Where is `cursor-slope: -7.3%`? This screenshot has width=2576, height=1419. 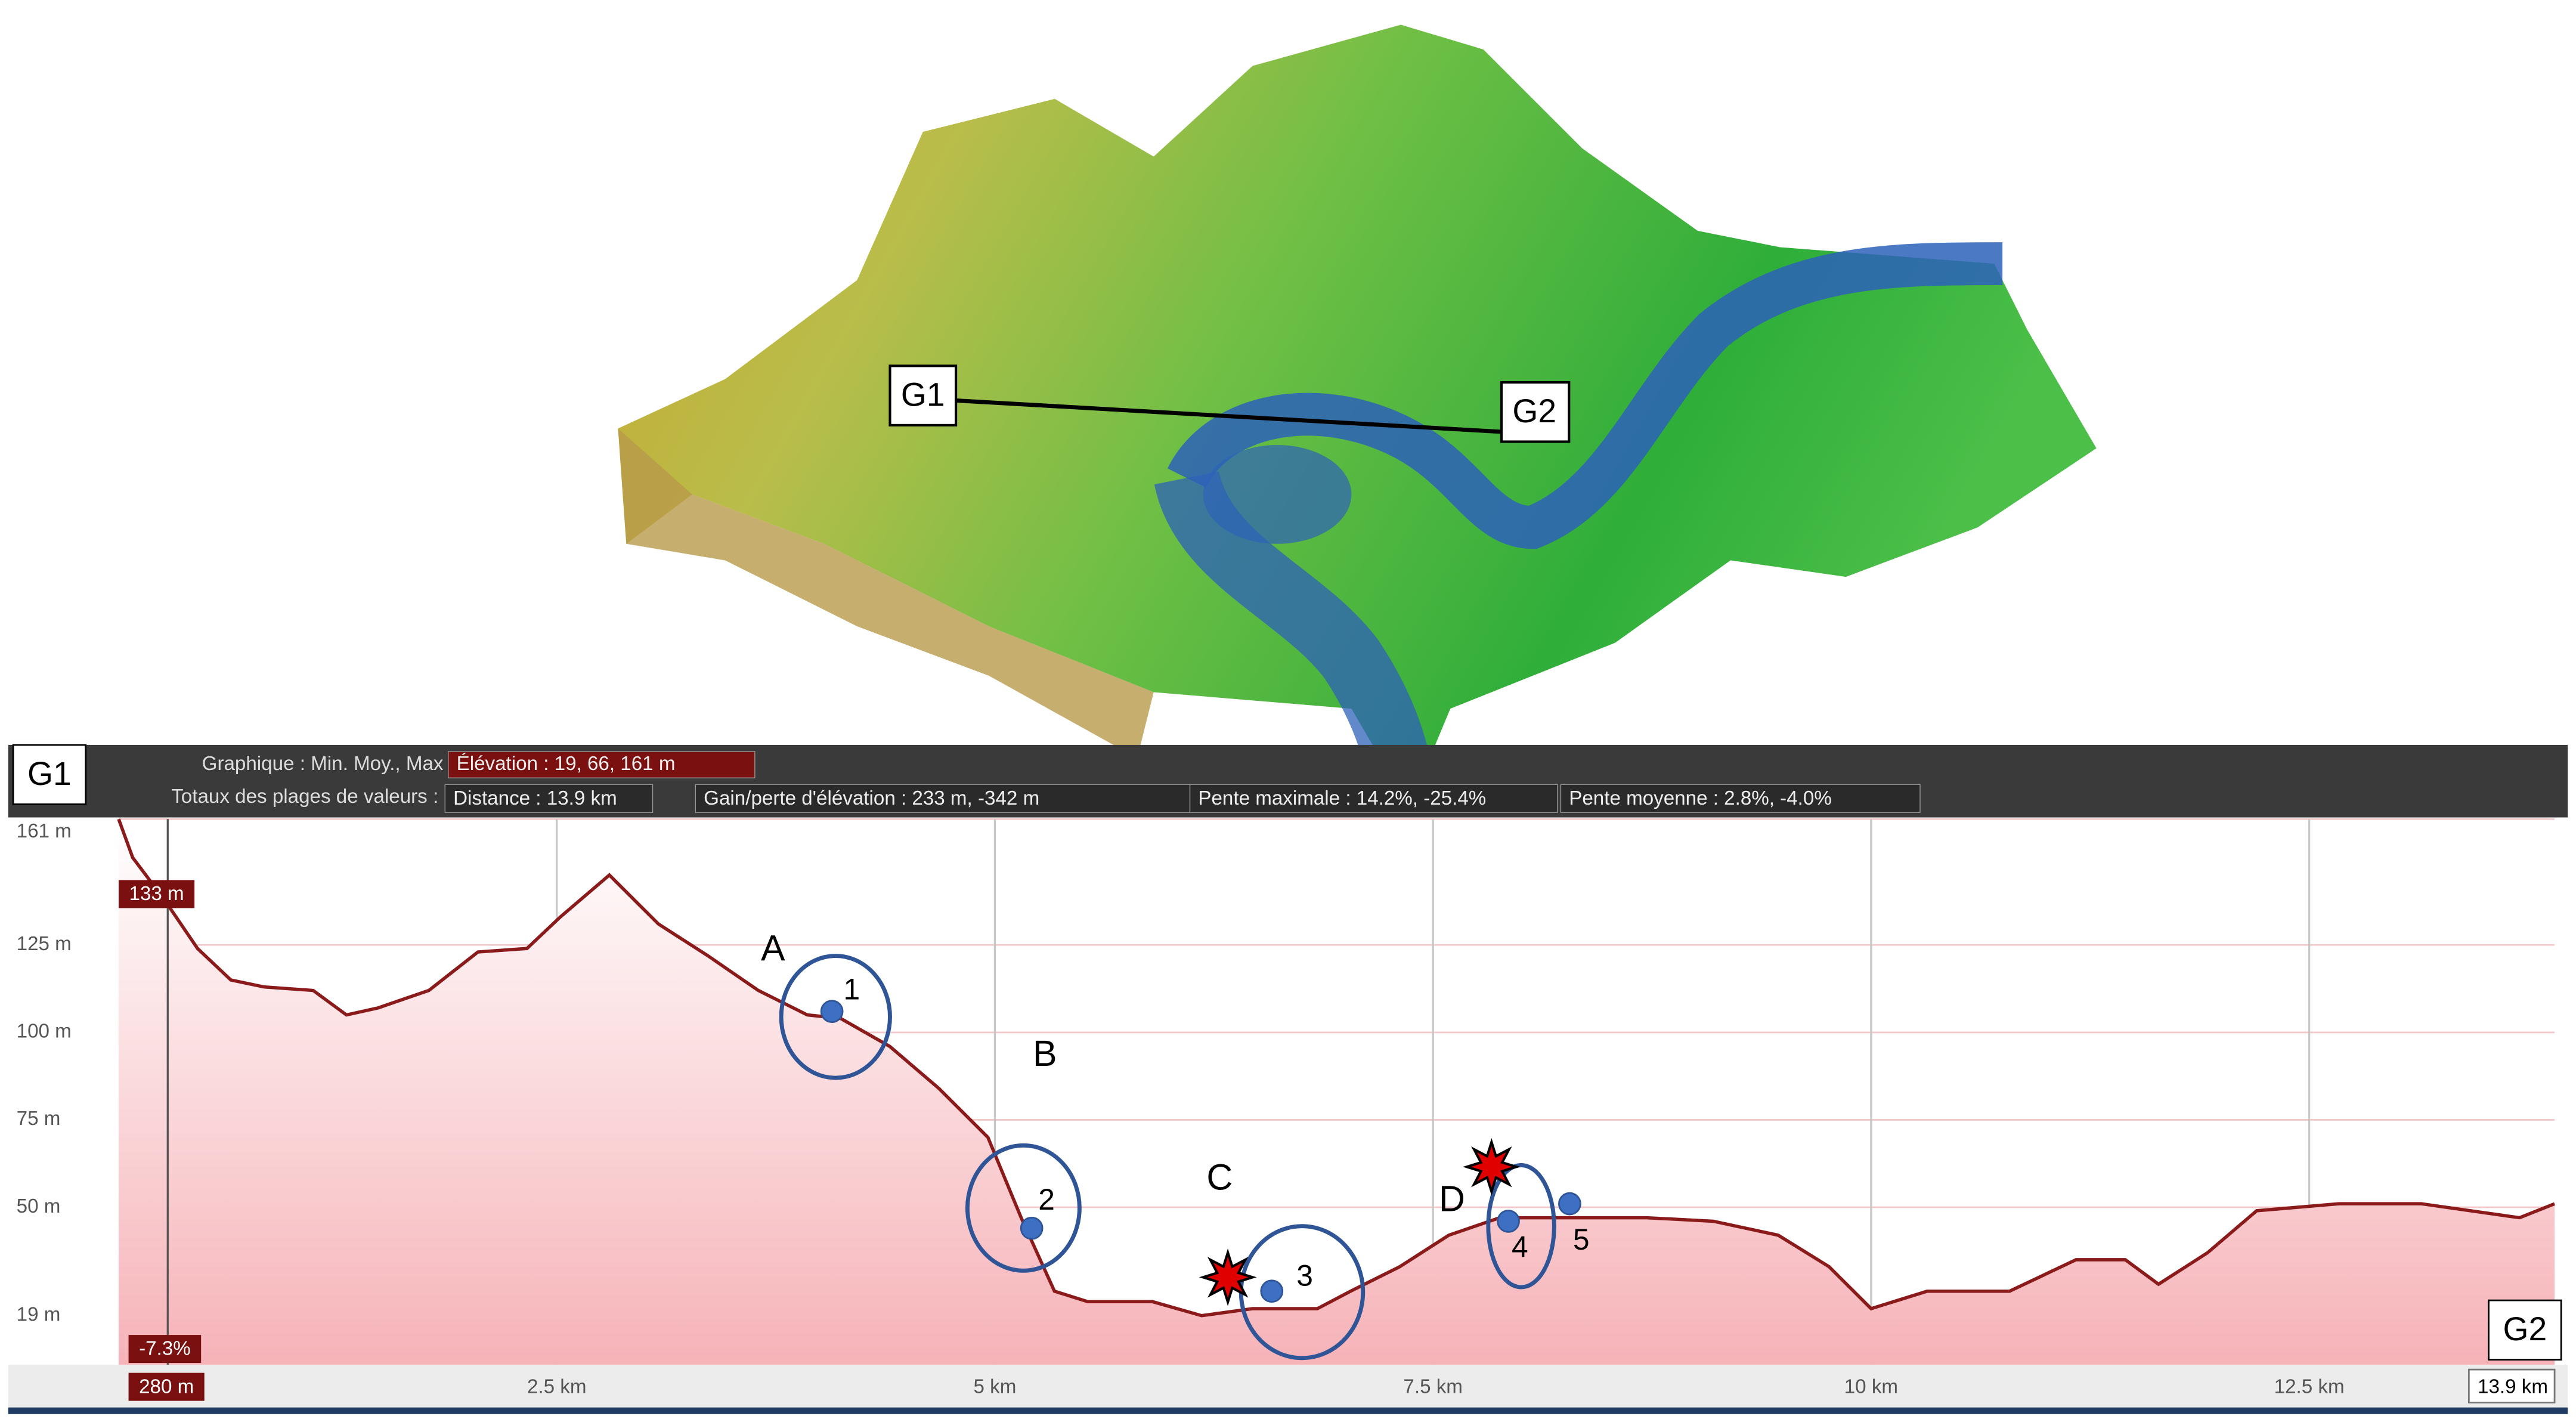 cursor-slope: -7.3% is located at coordinates (165, 1349).